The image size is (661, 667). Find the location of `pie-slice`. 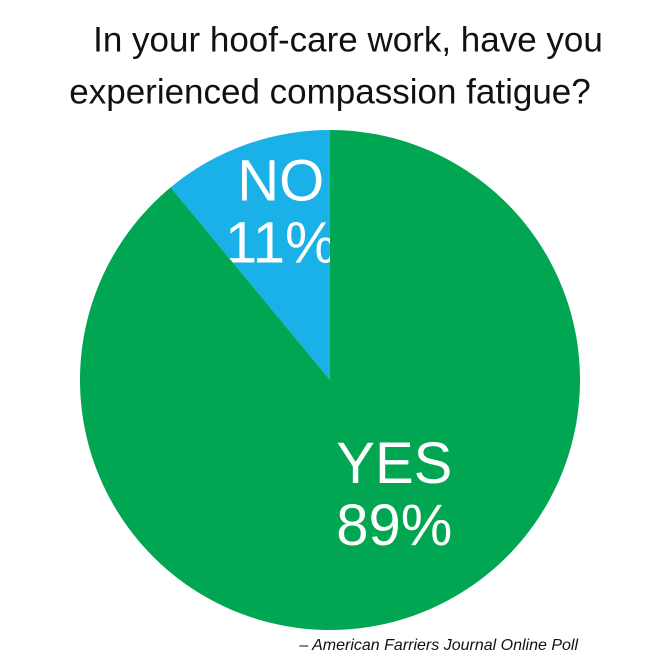

pie-slice is located at coordinates (250, 255).